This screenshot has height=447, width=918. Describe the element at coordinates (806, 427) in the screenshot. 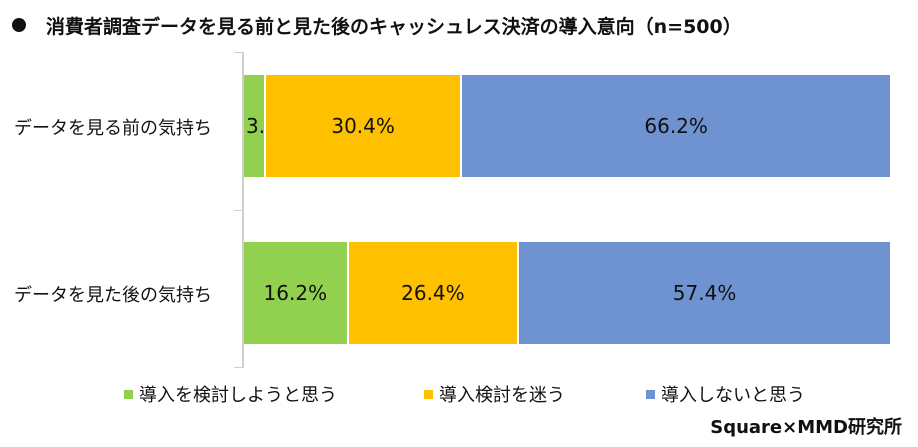

I see `source-credit: Square×MMD研究所` at that location.